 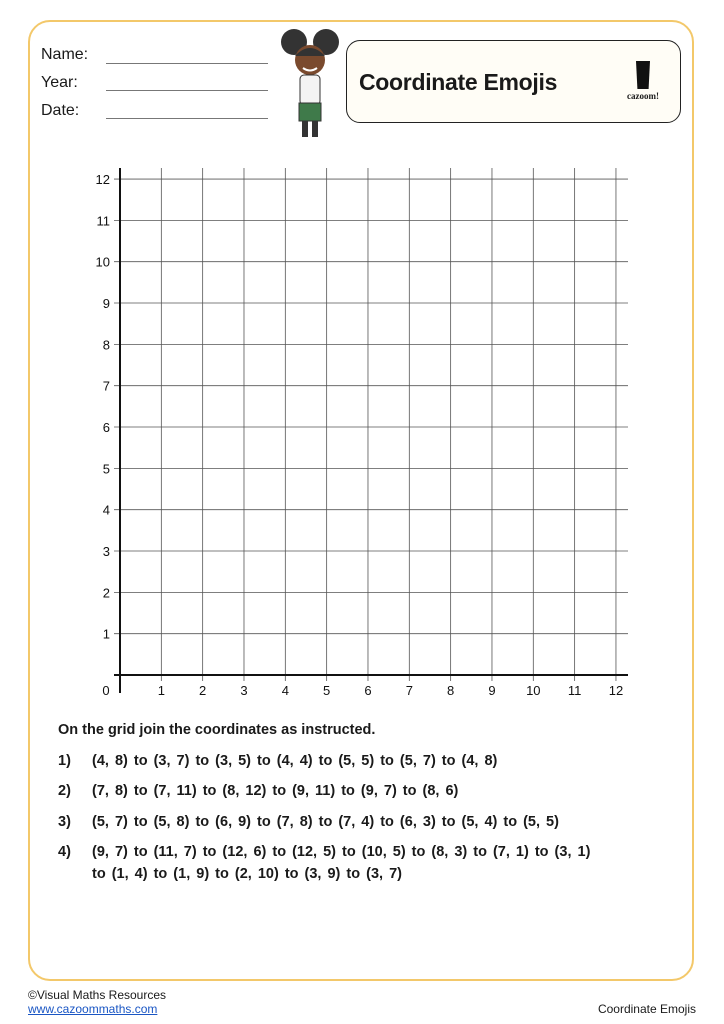 I want to click on cazoom-logo: cazoom!, so click(x=643, y=81).